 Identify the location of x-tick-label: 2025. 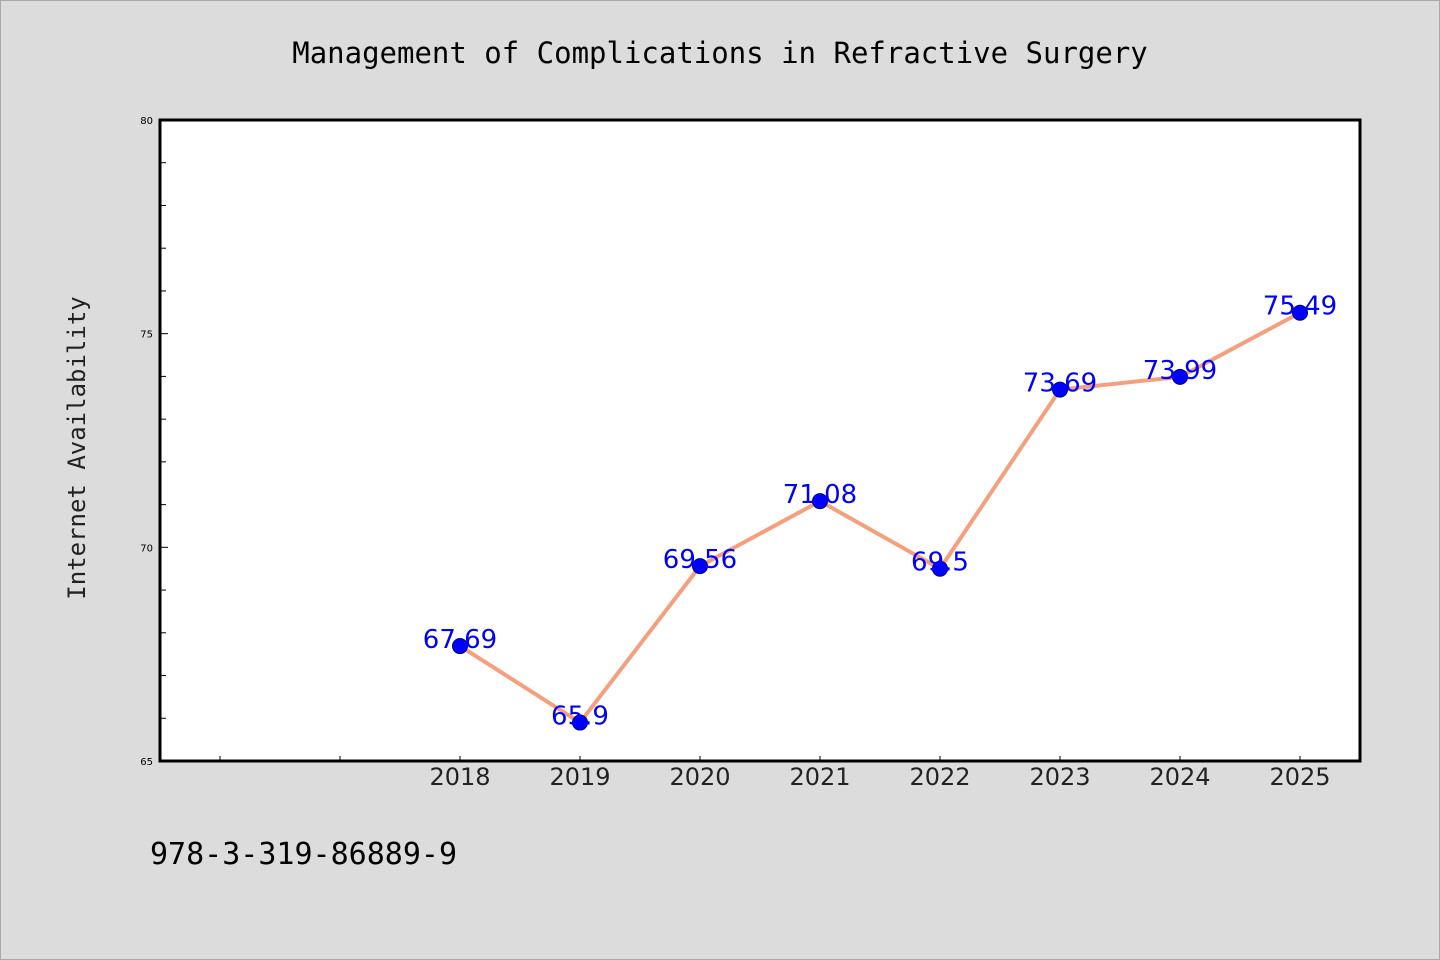
(1299, 777).